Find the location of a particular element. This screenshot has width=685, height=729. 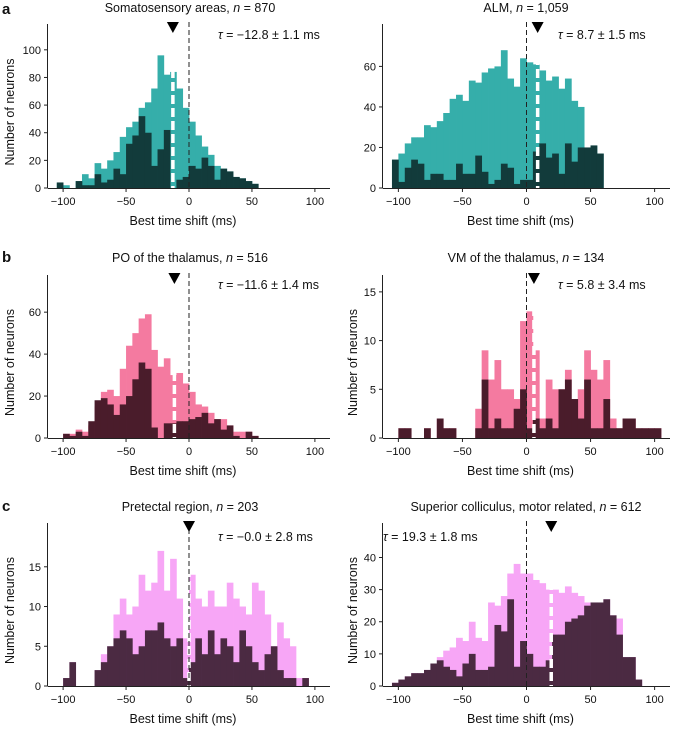

tau-annotation: τ = 19.3 ± 1.8 ms is located at coordinates (430, 537).